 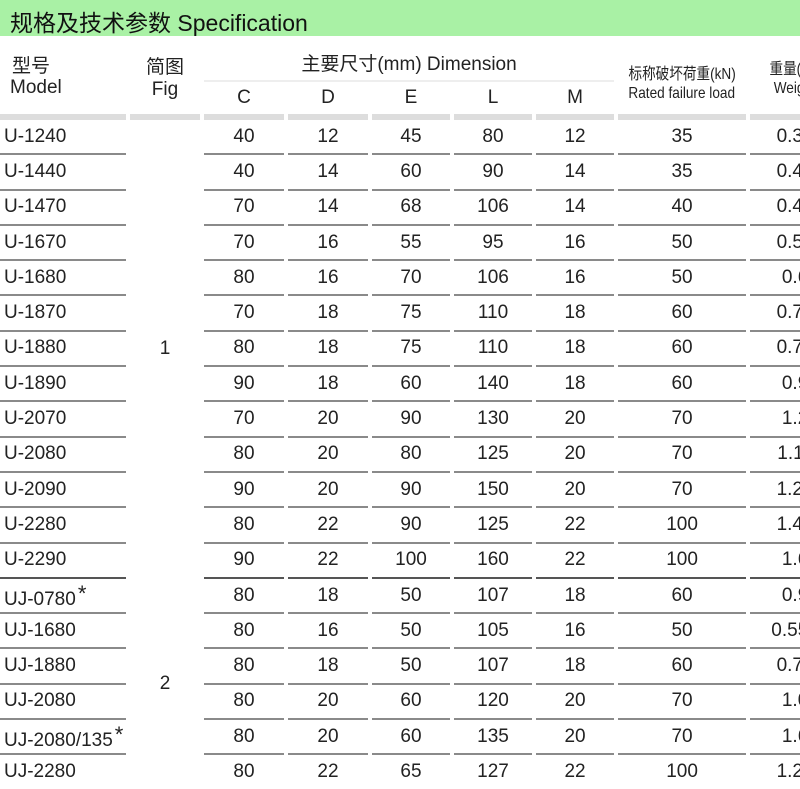 I want to click on model-name: U-1880, so click(x=35, y=348).